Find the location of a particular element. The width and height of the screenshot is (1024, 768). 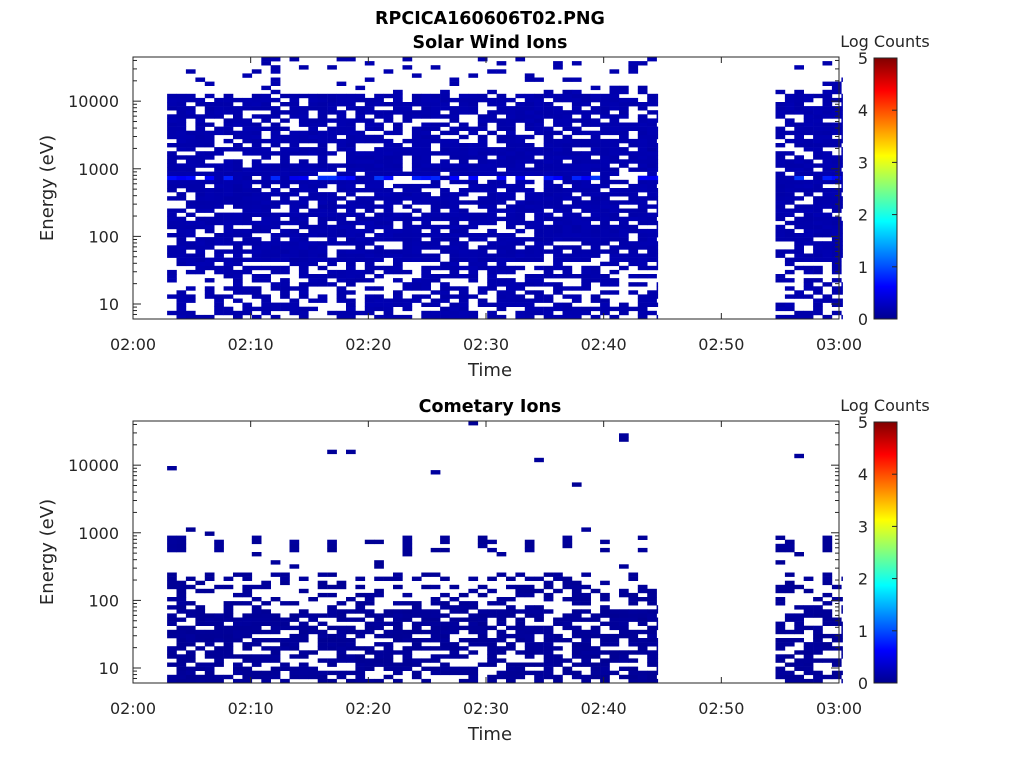

y-tick-label: 10000 is located at coordinates (93, 465).